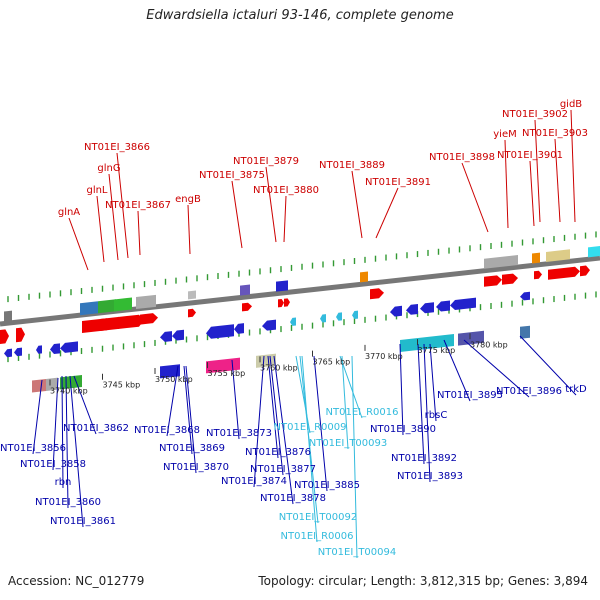 The width and height of the screenshot is (600, 600). I want to click on axis-tick-label: 3760 kbp, so click(279, 367).